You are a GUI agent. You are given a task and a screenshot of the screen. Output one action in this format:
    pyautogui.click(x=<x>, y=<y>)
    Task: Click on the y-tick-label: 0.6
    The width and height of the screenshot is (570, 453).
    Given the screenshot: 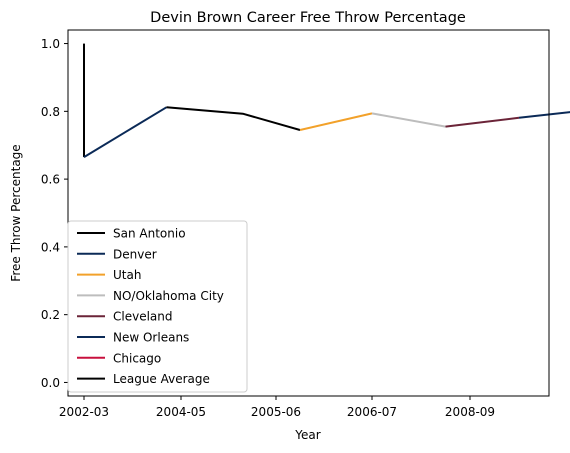 What is the action you would take?
    pyautogui.click(x=50, y=180)
    